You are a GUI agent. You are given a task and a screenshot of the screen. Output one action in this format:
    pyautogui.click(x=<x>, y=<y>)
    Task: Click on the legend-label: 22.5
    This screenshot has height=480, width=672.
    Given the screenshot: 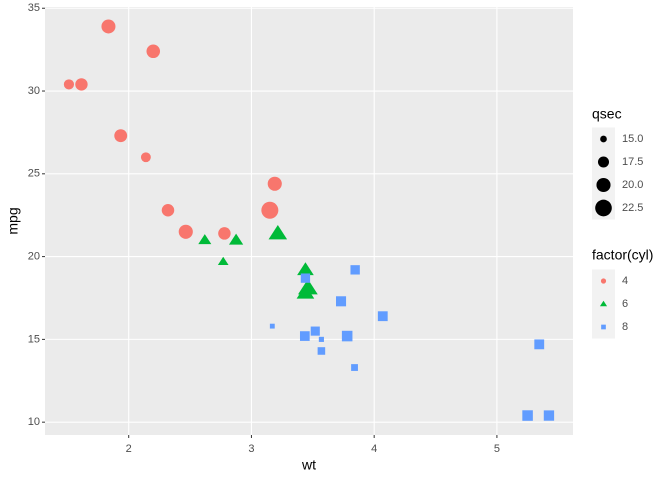 What is the action you would take?
    pyautogui.click(x=632, y=208)
    